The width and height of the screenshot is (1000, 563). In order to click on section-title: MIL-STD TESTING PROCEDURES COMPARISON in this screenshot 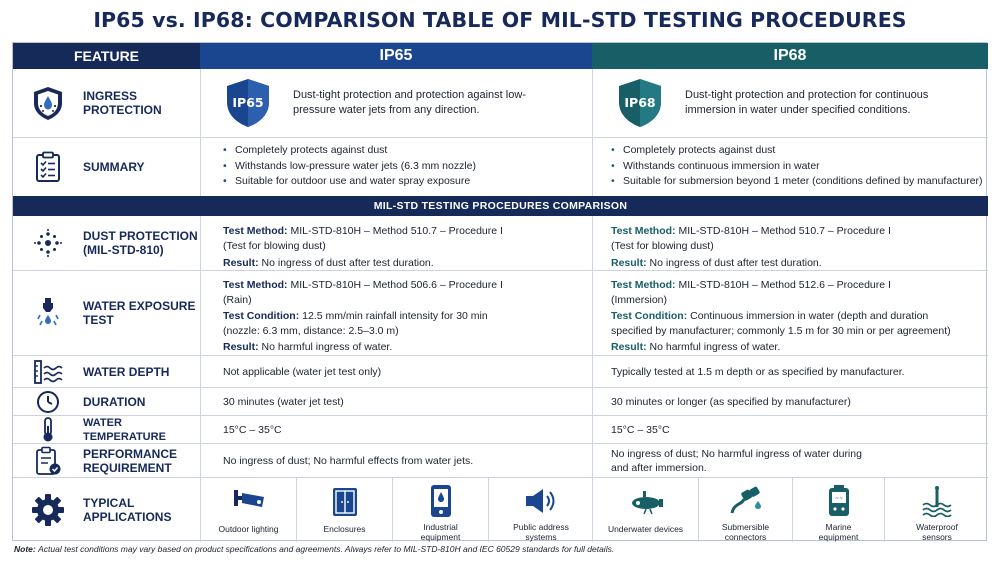, I will do `click(500, 206)`.